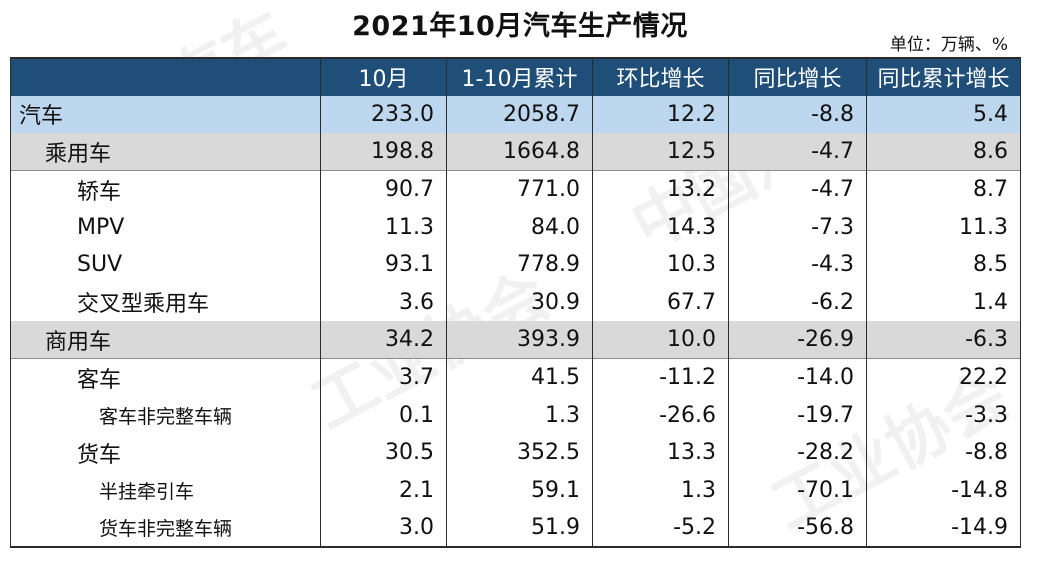 This screenshot has width=1040, height=570. What do you see at coordinates (797, 528) in the screenshot?
I see `cell-yoy: -56.8` at bounding box center [797, 528].